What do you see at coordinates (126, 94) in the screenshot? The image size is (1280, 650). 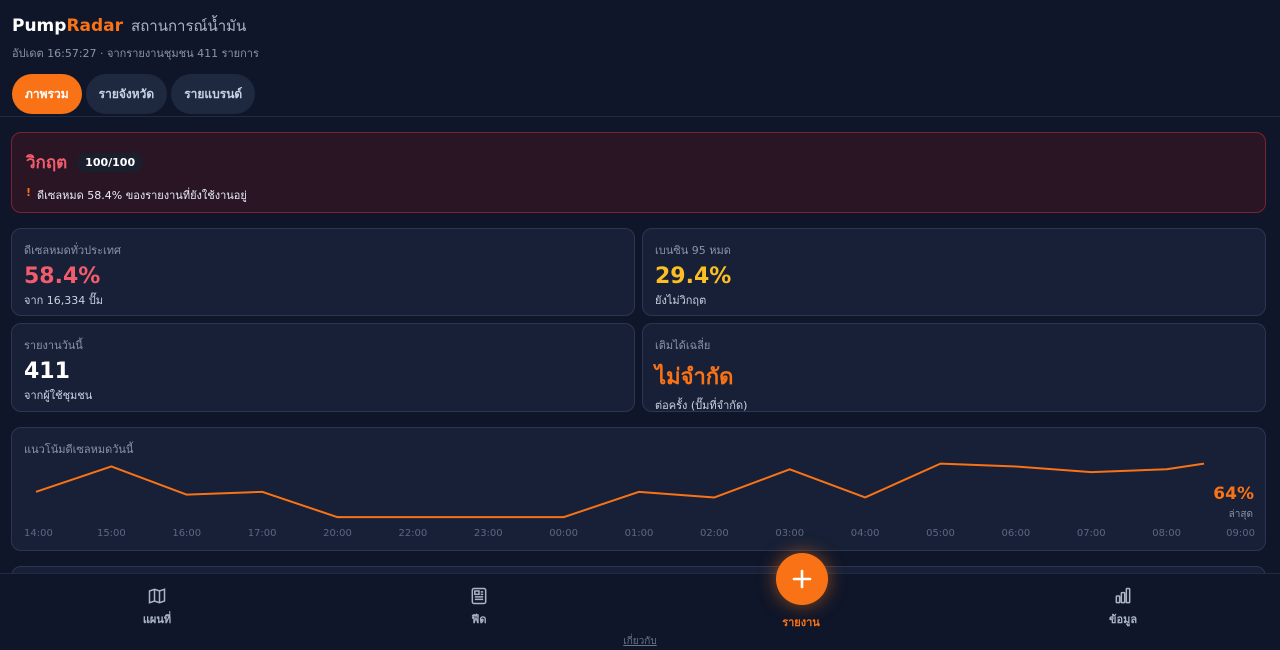 I see `tab-province: รายจังหวัด` at bounding box center [126, 94].